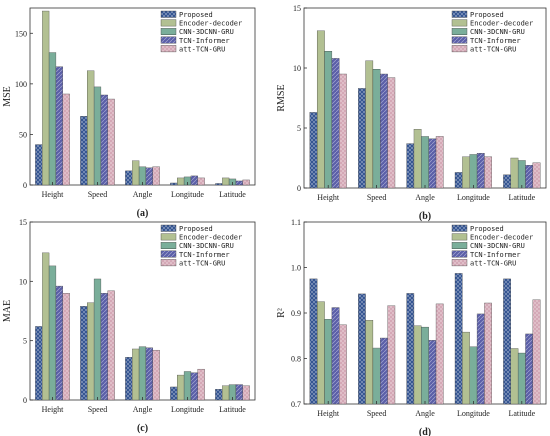  What do you see at coordinates (168, 14) in the screenshot?
I see `legend-swatch-proposed` at bounding box center [168, 14].